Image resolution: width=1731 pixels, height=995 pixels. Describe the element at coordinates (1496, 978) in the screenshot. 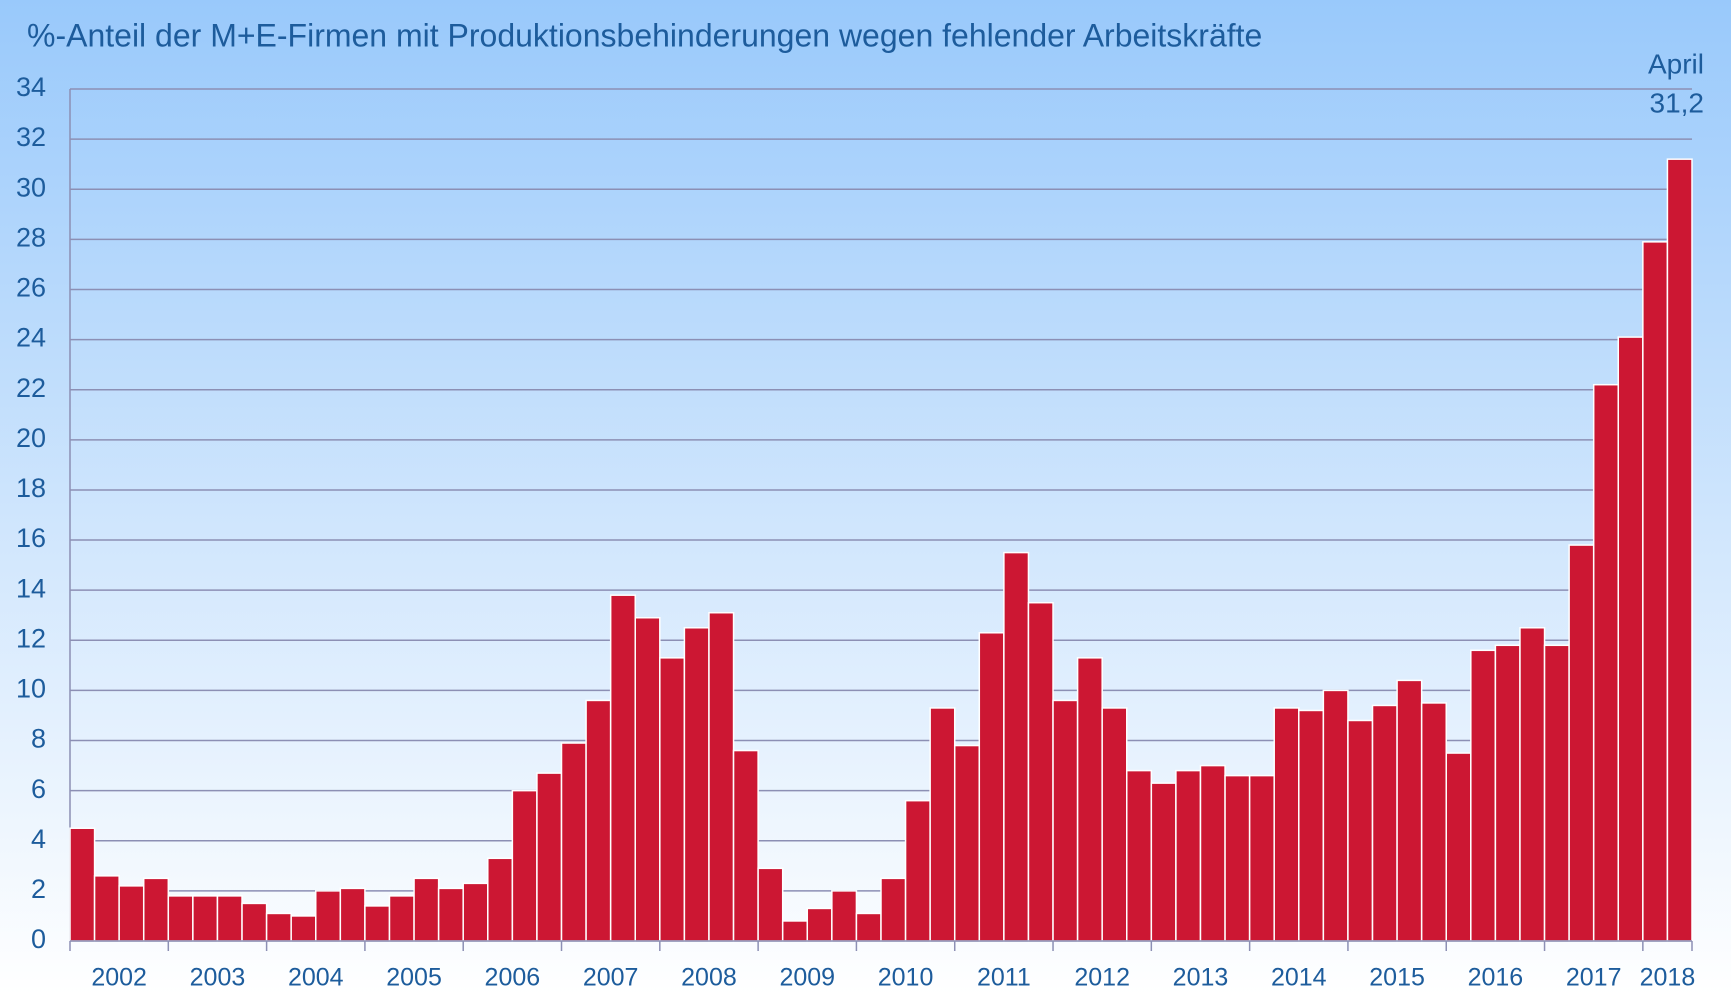

I see `x-tick-label: 2016` at that location.